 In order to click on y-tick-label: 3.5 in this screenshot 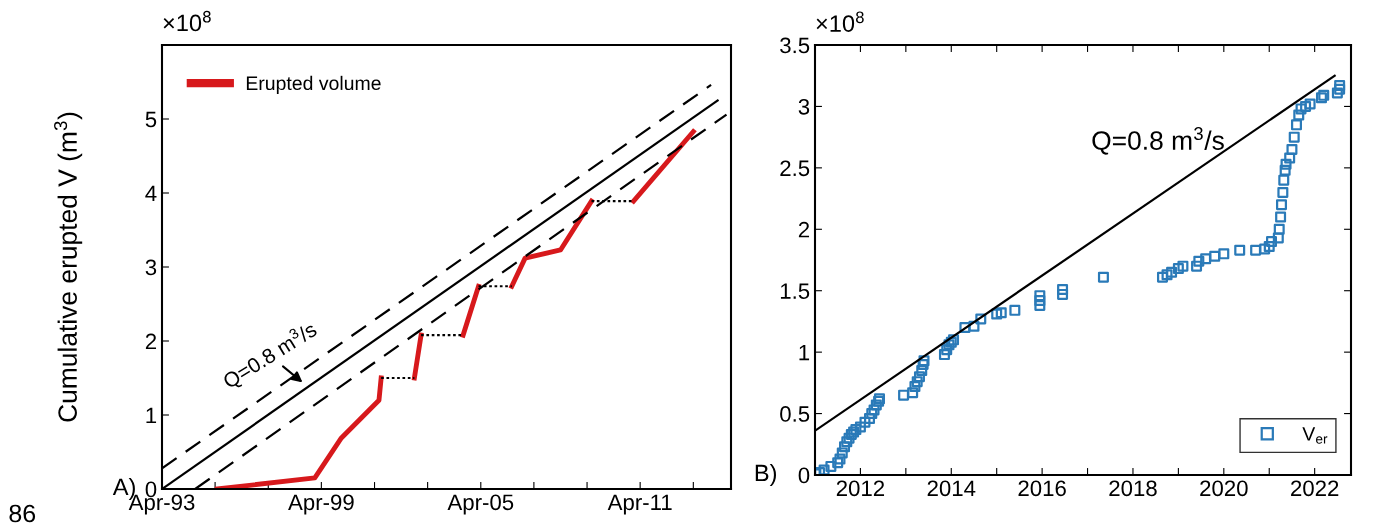, I will do `click(795, 45)`.